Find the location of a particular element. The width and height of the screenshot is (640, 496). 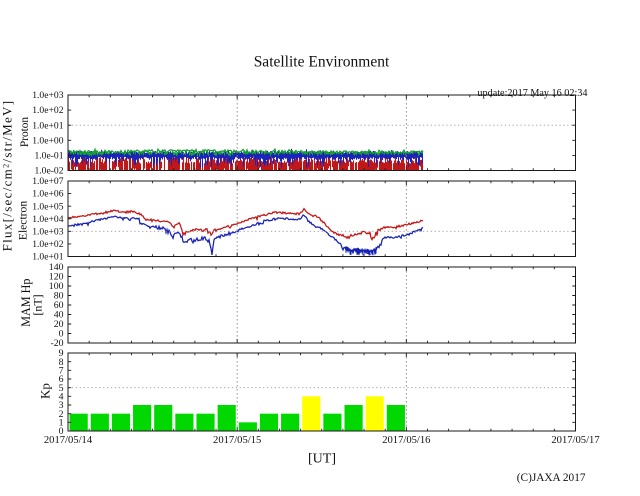

svg-text: Proton is located at coordinates (25, 132).